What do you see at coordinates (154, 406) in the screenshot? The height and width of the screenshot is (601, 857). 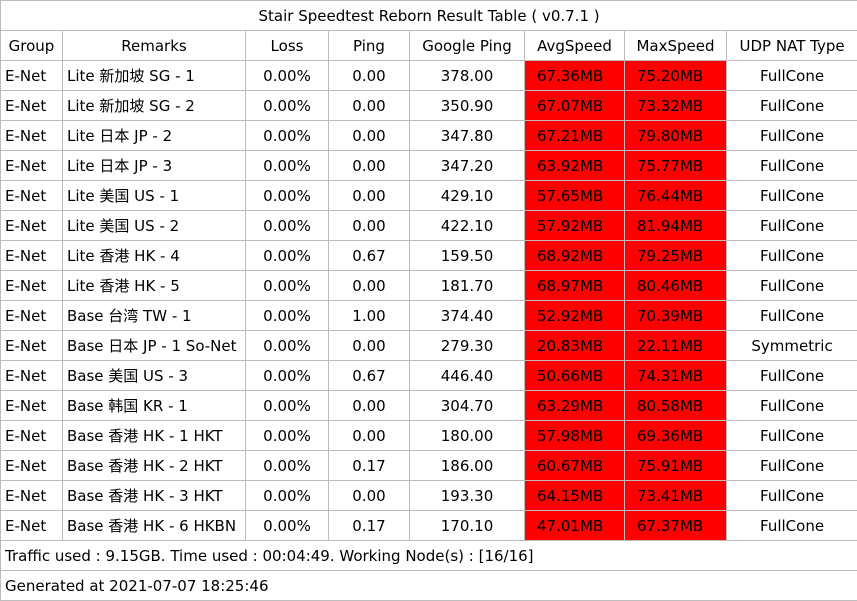 I see `cell-remarks: Base 韩国 KR - 1` at bounding box center [154, 406].